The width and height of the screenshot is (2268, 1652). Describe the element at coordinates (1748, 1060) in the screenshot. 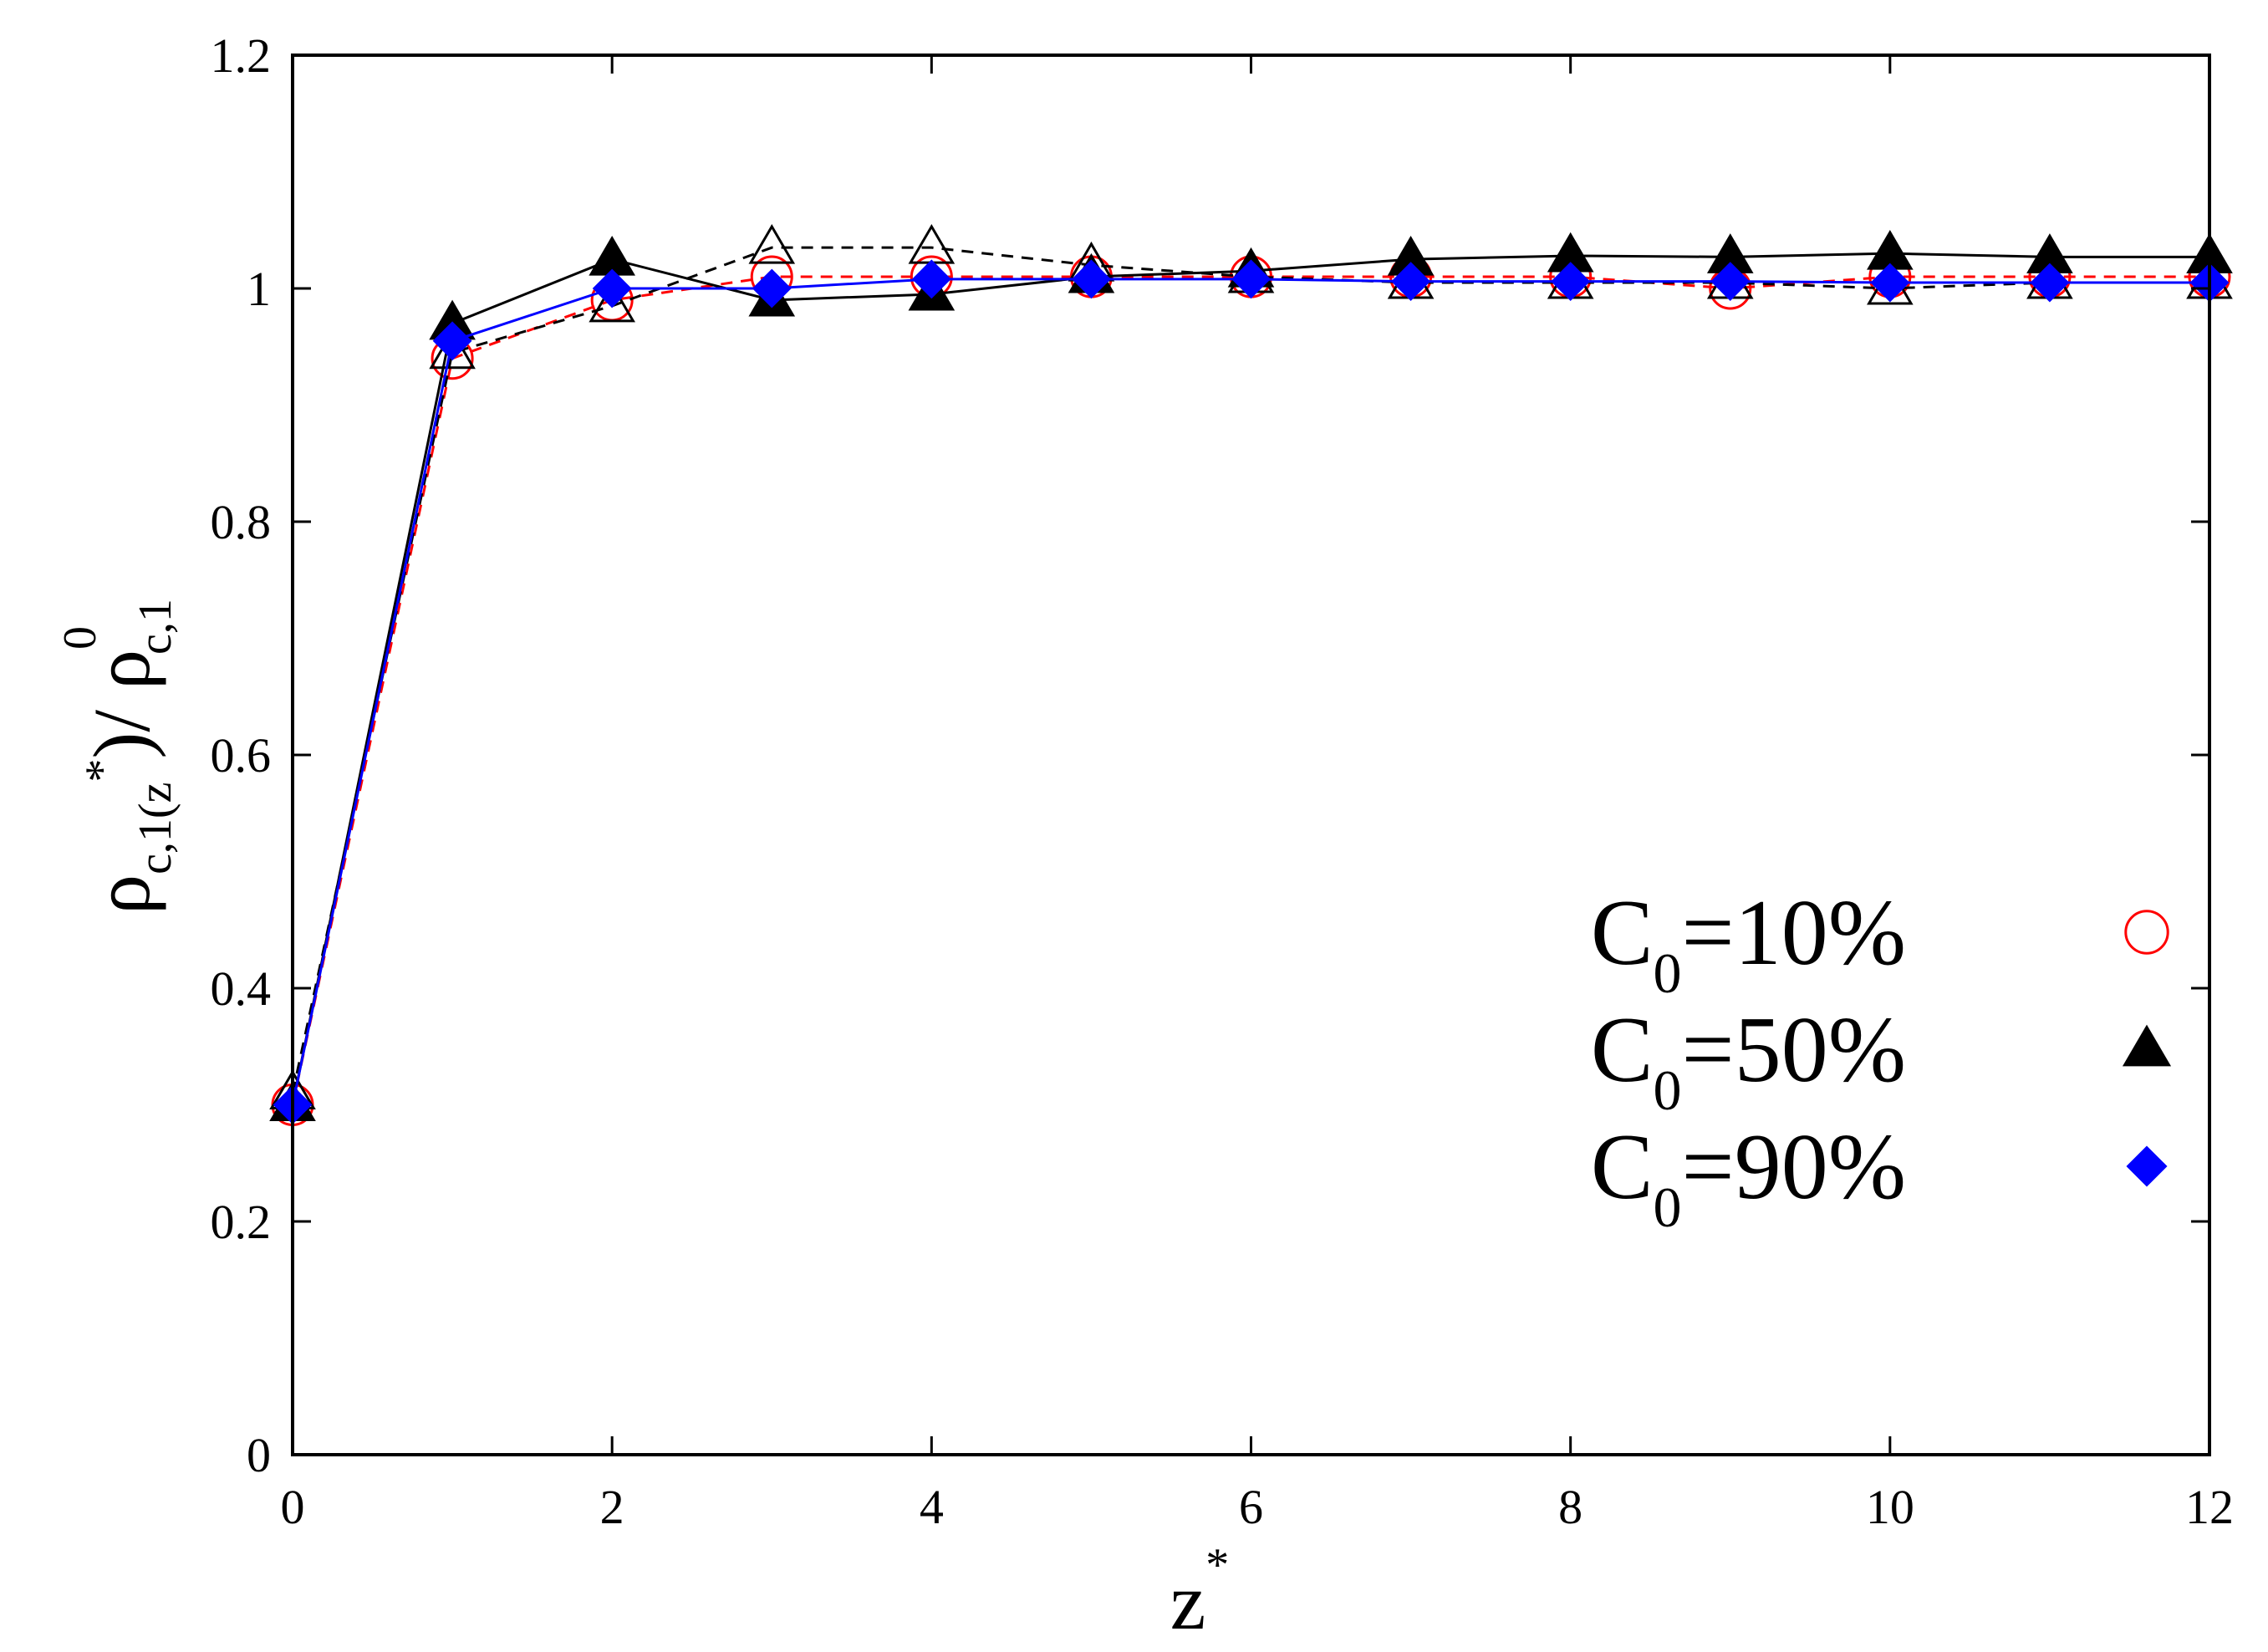

I see `legend-label: C0=50%` at that location.